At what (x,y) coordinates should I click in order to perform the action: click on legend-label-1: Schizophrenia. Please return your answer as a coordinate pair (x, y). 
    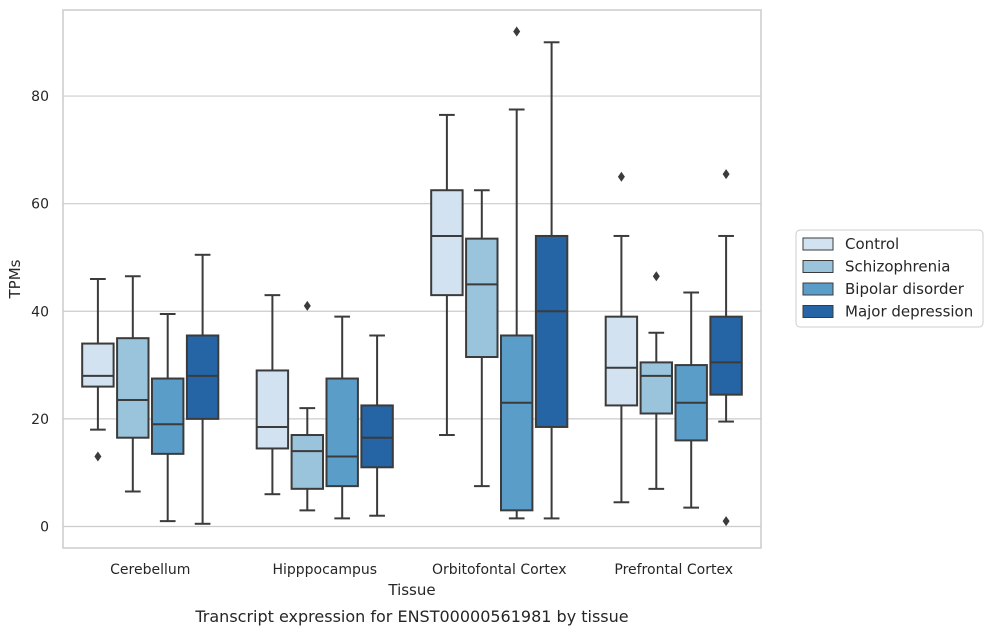
    Looking at the image, I should click on (897, 267).